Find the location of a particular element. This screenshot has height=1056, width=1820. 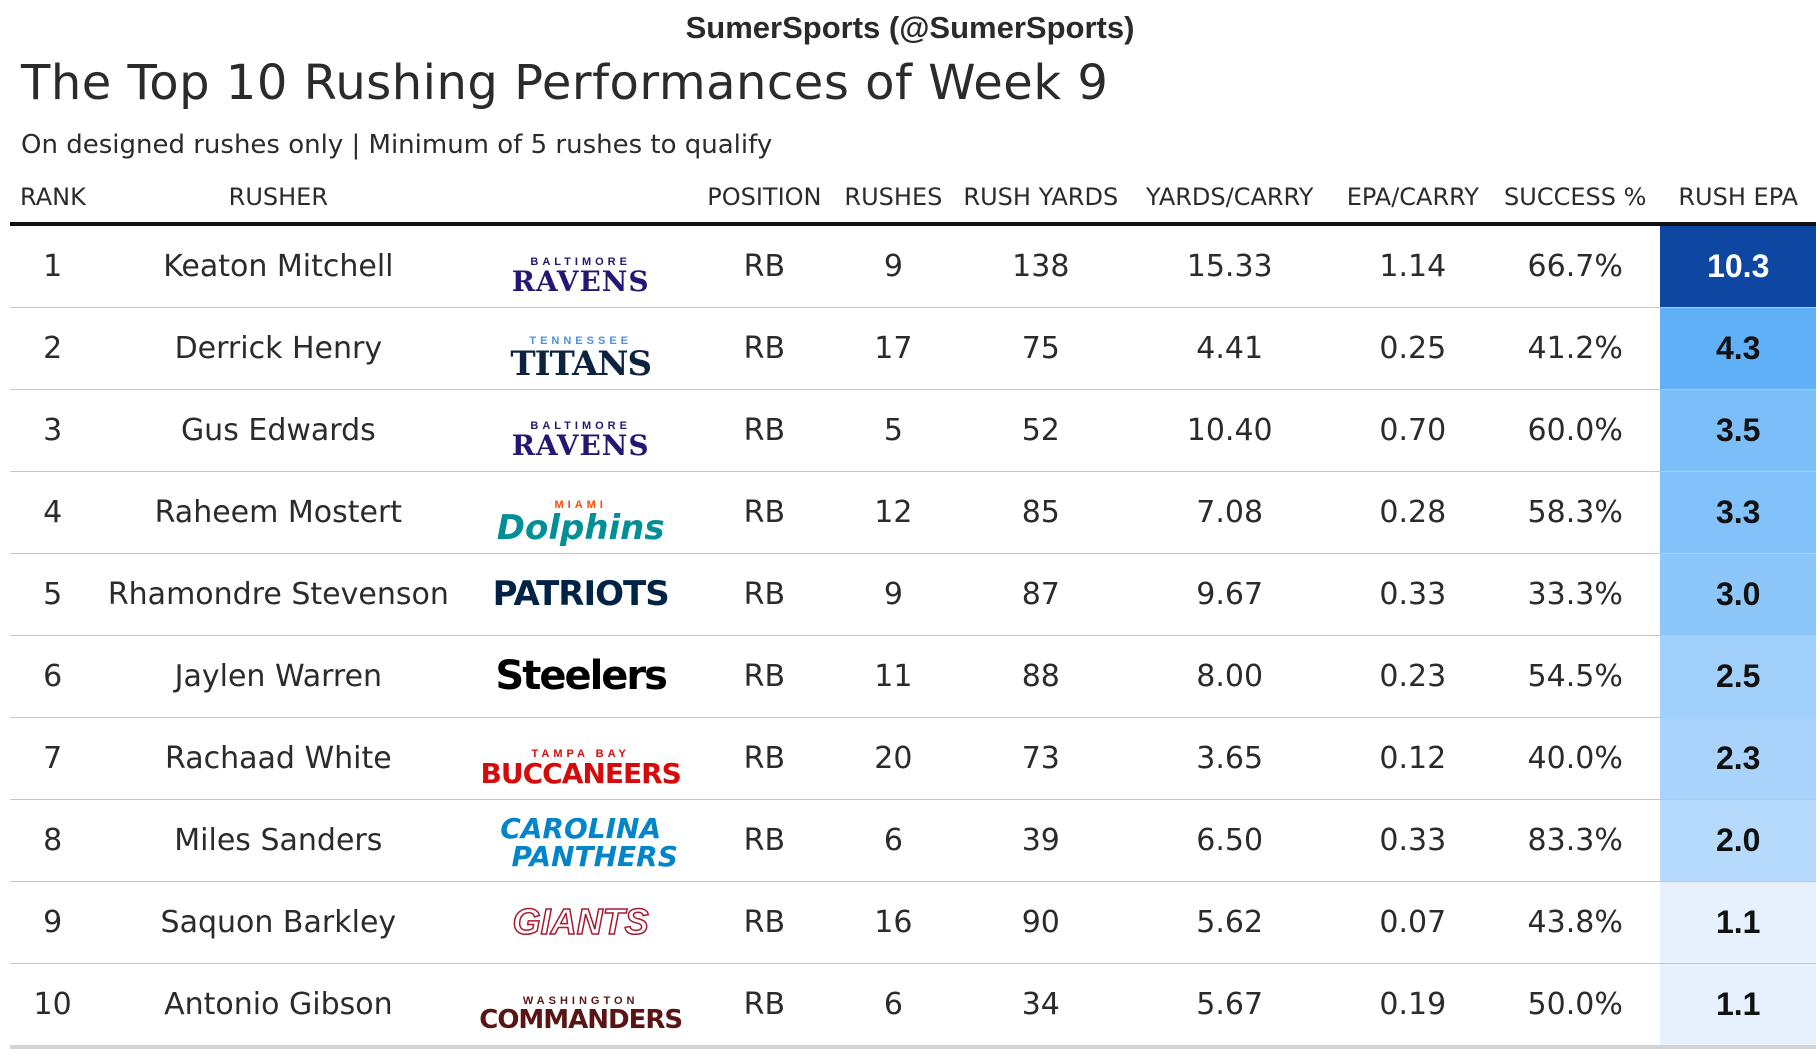

rusher-name: Derrick Henry is located at coordinates (278, 348).